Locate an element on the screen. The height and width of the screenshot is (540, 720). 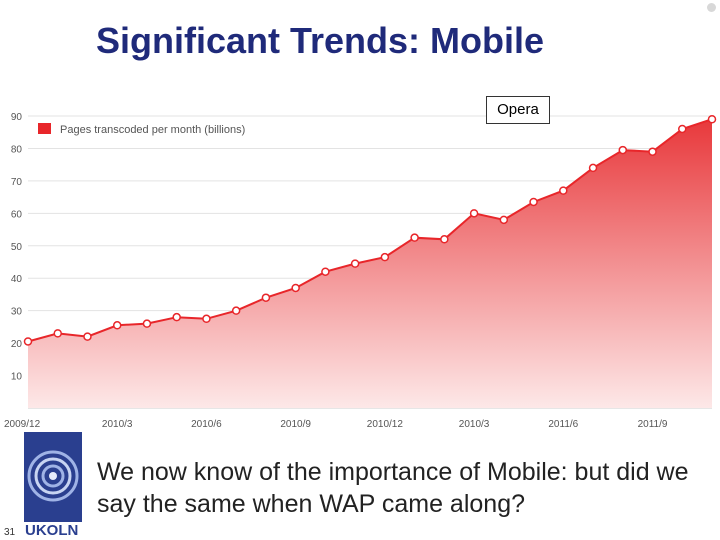
legend: Pages transcoded per month (billions) is located at coordinates (141, 129).